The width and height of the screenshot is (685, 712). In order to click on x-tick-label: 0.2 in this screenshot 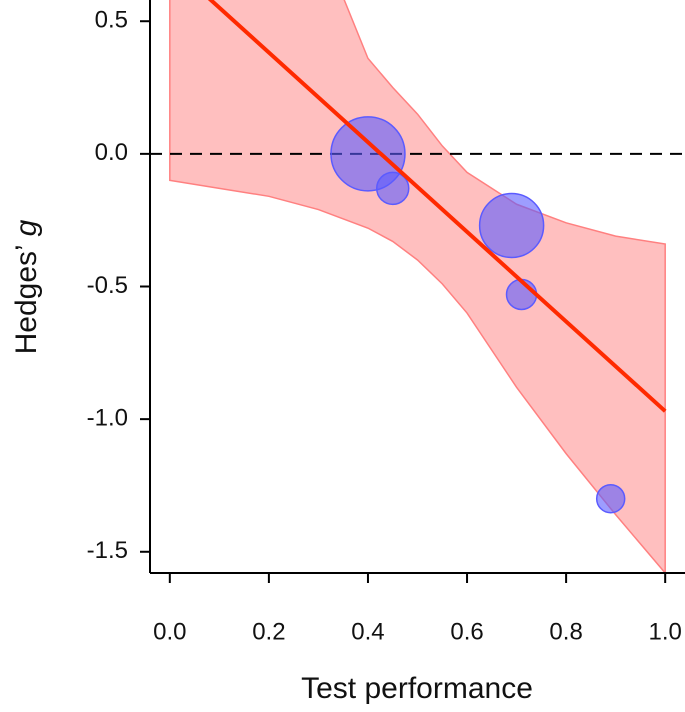, I will do `click(268, 631)`.